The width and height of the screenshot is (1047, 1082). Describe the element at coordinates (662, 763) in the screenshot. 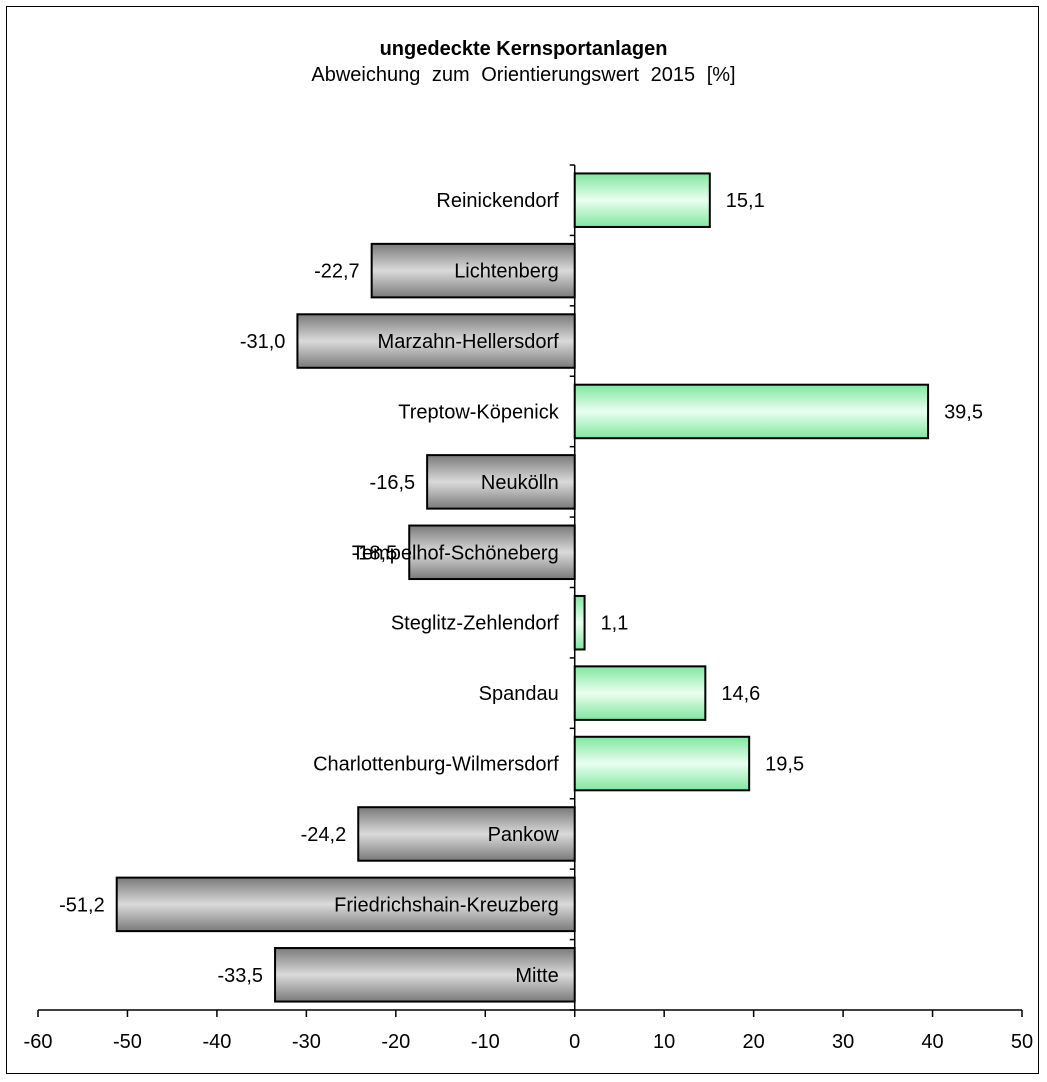

I see `bar-charlottenburg-wilmersdorf` at that location.